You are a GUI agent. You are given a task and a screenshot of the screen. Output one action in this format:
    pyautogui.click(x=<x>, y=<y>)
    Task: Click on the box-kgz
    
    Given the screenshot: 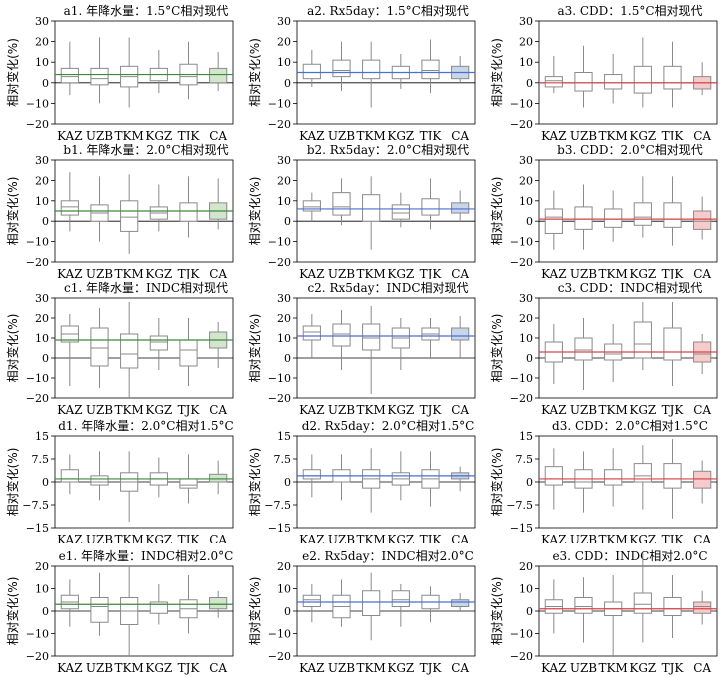 What is the action you would take?
    pyautogui.click(x=642, y=207)
    